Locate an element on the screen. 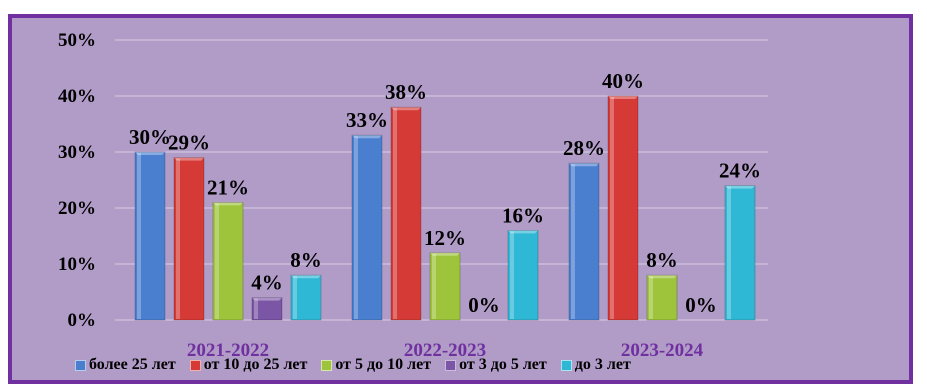 The width and height of the screenshot is (927, 387). legend-item-3-5: от 3 до 5 лет is located at coordinates (496, 365).